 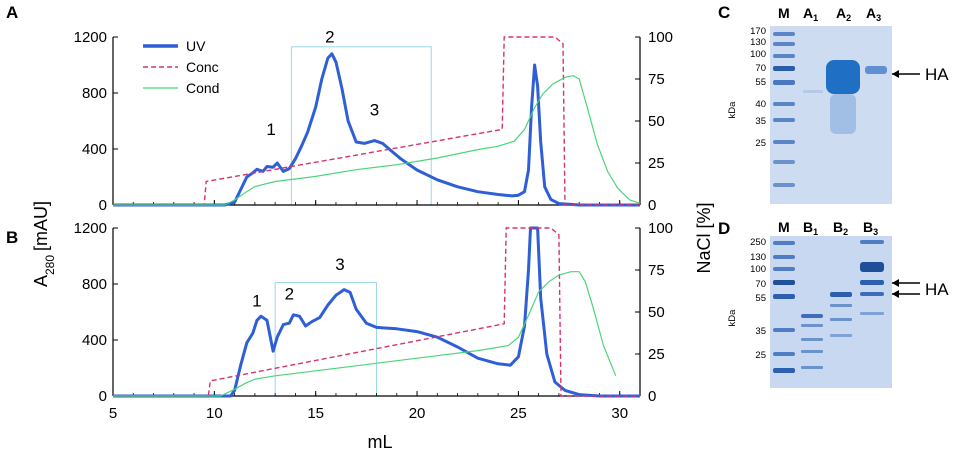 I want to click on lane-a3-band, so click(x=876, y=70).